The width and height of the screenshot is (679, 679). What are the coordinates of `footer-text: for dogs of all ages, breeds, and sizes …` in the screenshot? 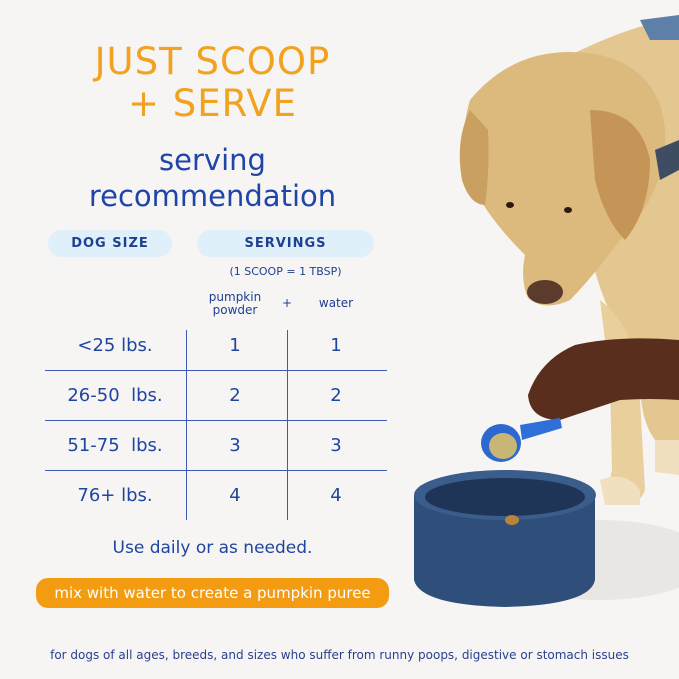 It's located at (339, 655).